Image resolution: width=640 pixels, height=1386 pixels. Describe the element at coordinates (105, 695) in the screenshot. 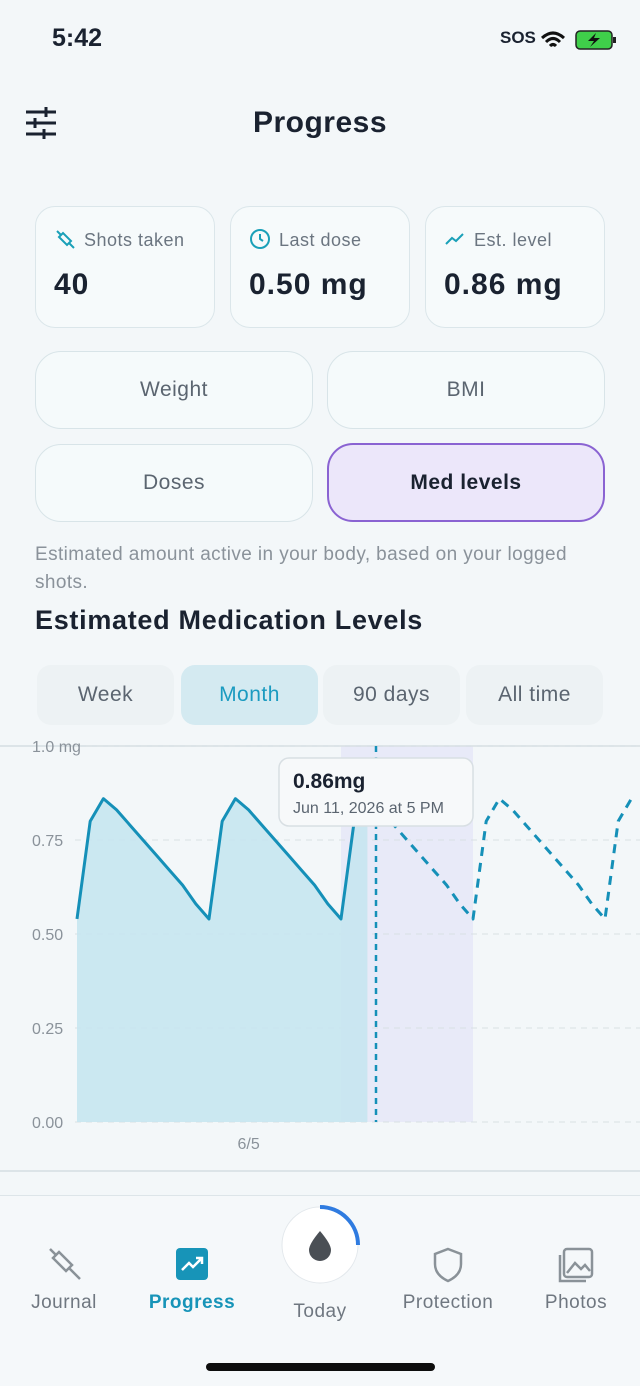

I see `range-tab: Week` at that location.